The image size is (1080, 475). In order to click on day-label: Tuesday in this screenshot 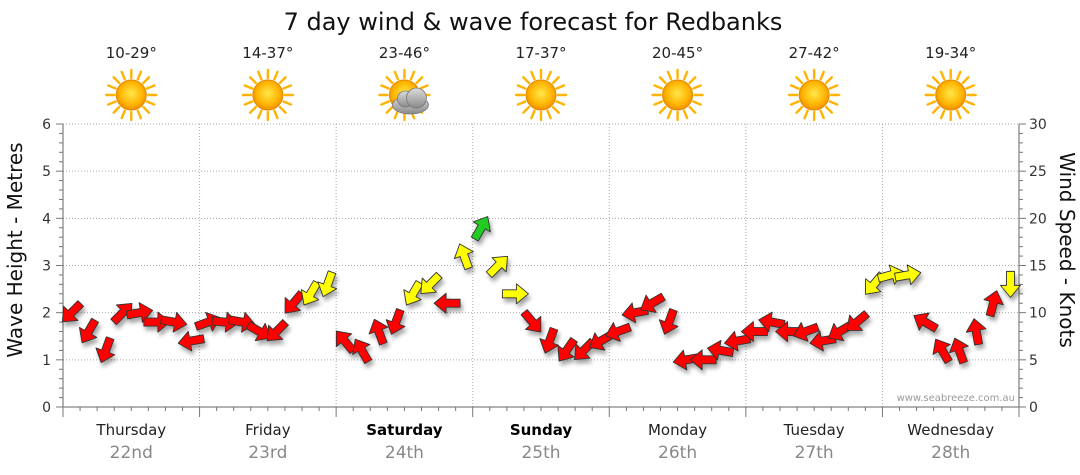, I will do `click(814, 430)`.